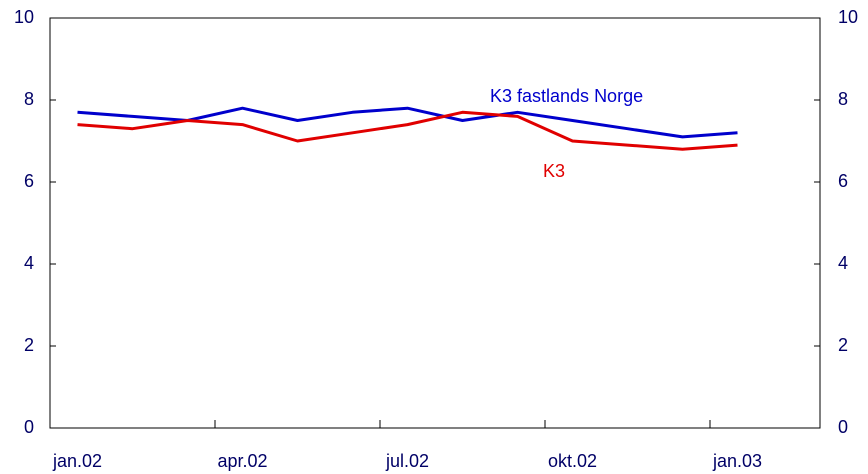 This screenshot has height=474, width=868. What do you see at coordinates (737, 461) in the screenshot?
I see `x-tick-label: jan.03` at bounding box center [737, 461].